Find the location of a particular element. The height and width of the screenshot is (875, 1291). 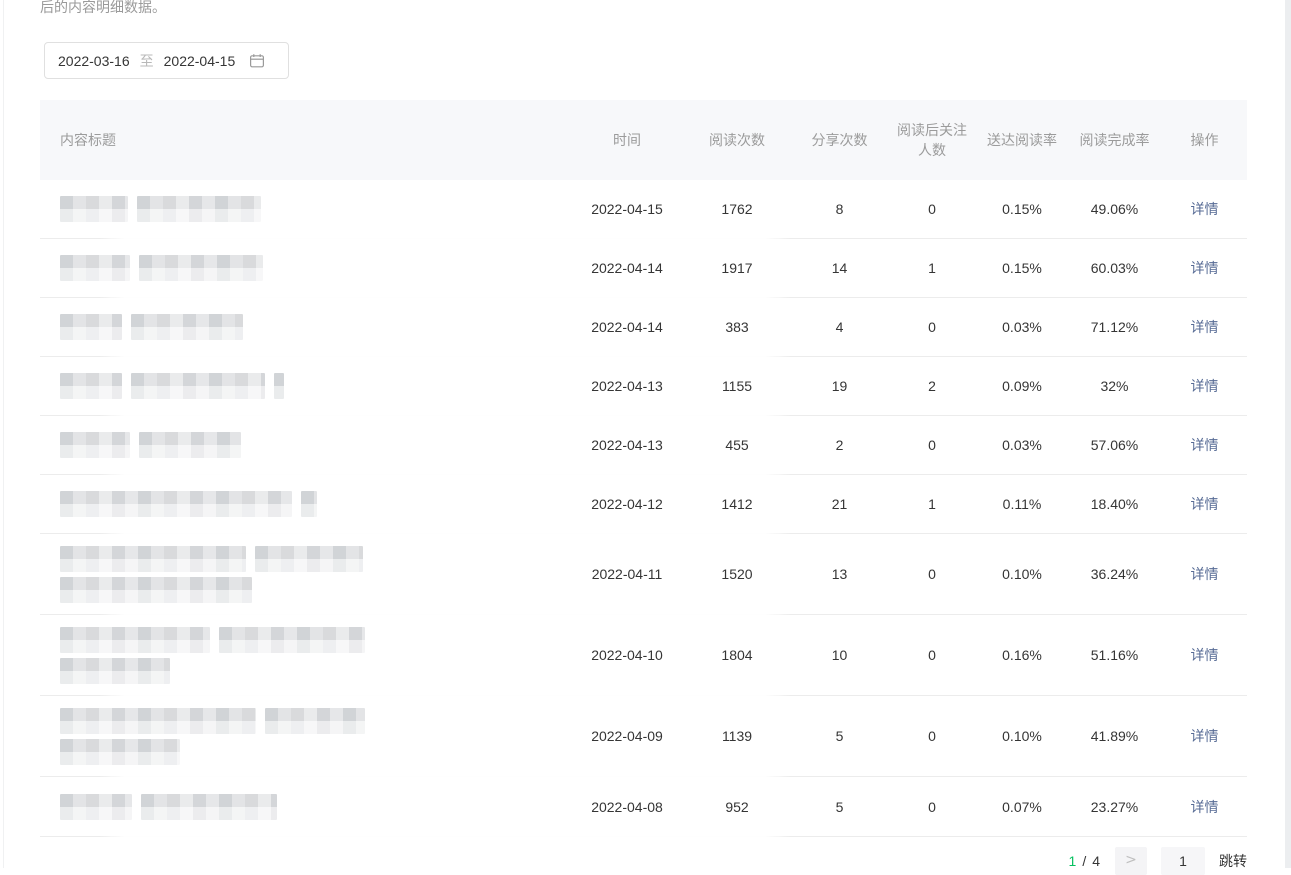

date-range-separator: 至 is located at coordinates (146, 60).